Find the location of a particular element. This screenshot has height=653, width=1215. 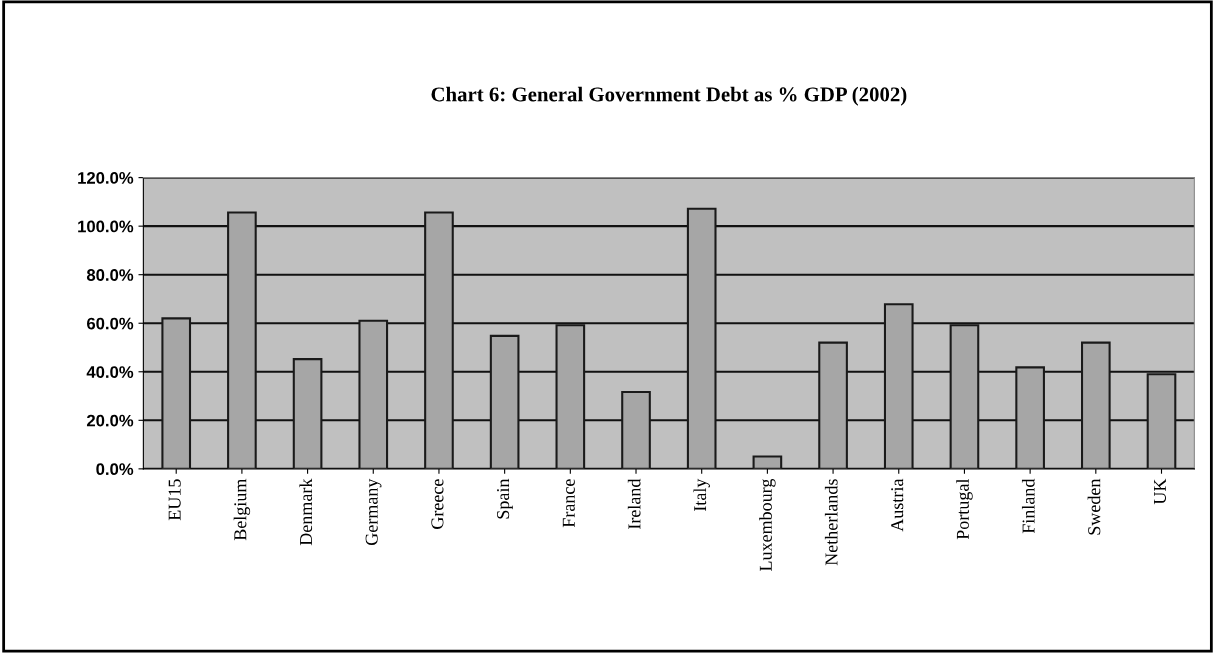

chart-title: Chart 6: General Government Debt as % GDP (2002) is located at coordinates (669, 96).